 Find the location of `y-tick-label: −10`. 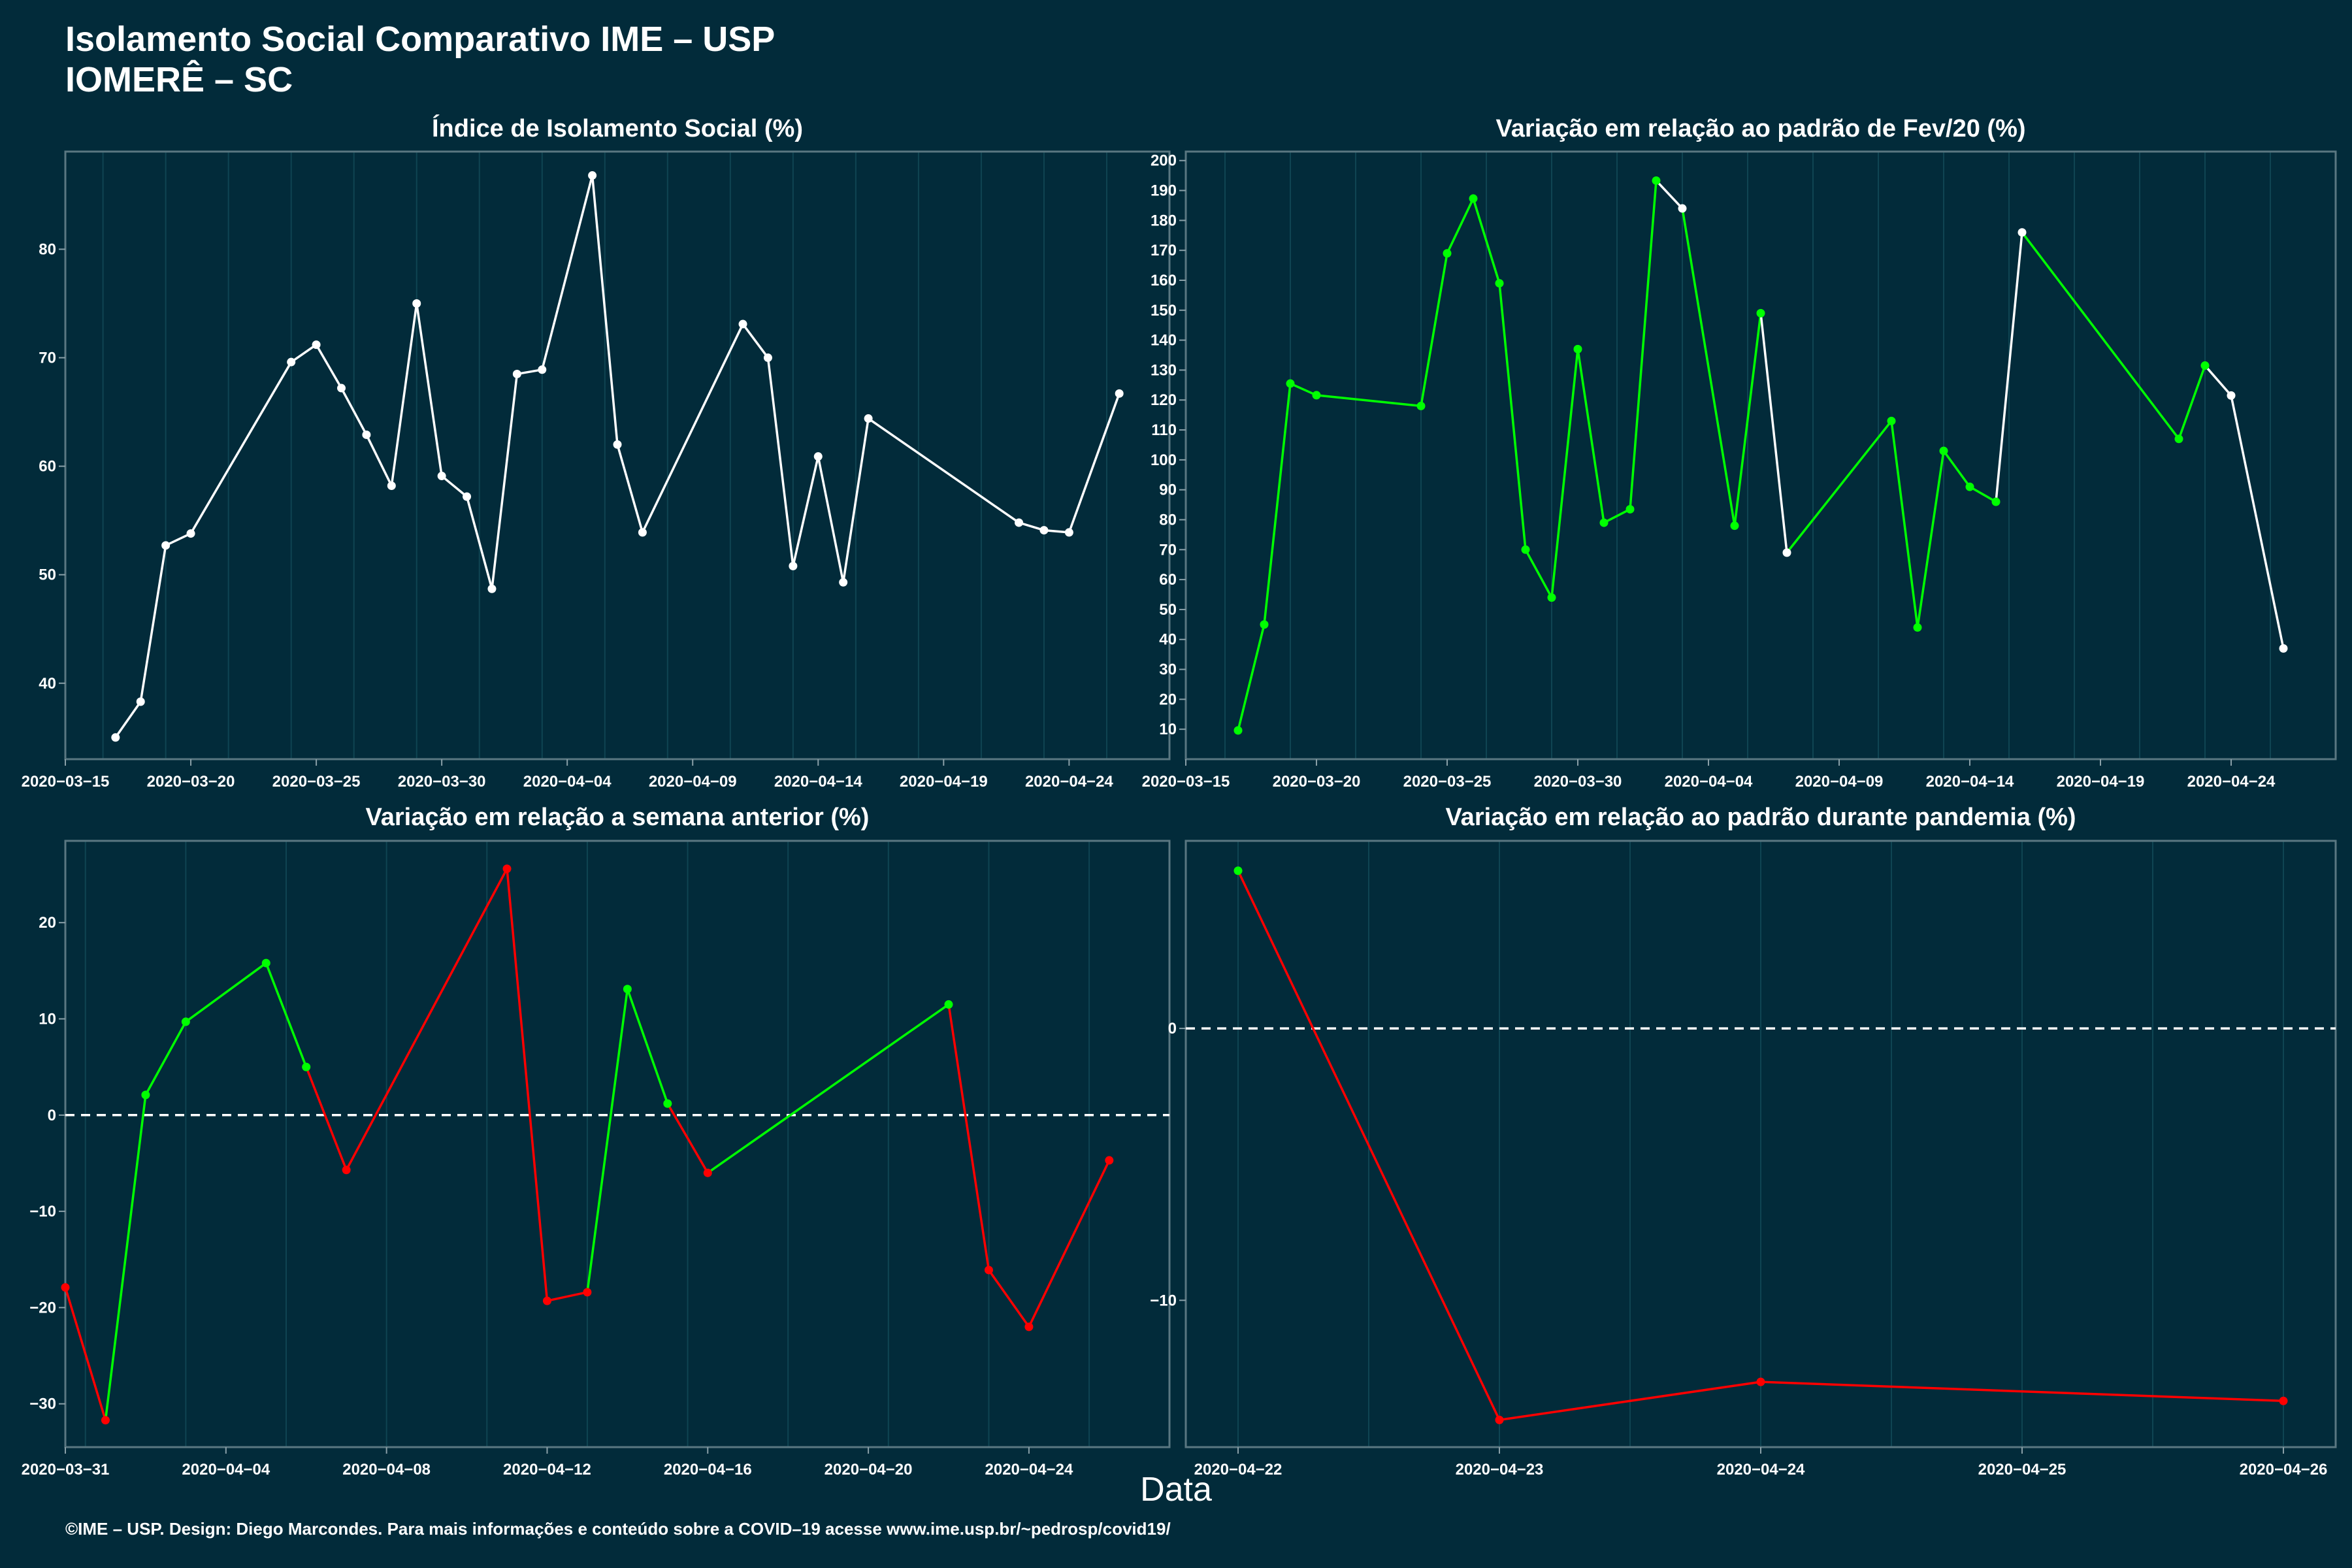

y-tick-label: −10 is located at coordinates (1163, 1300).